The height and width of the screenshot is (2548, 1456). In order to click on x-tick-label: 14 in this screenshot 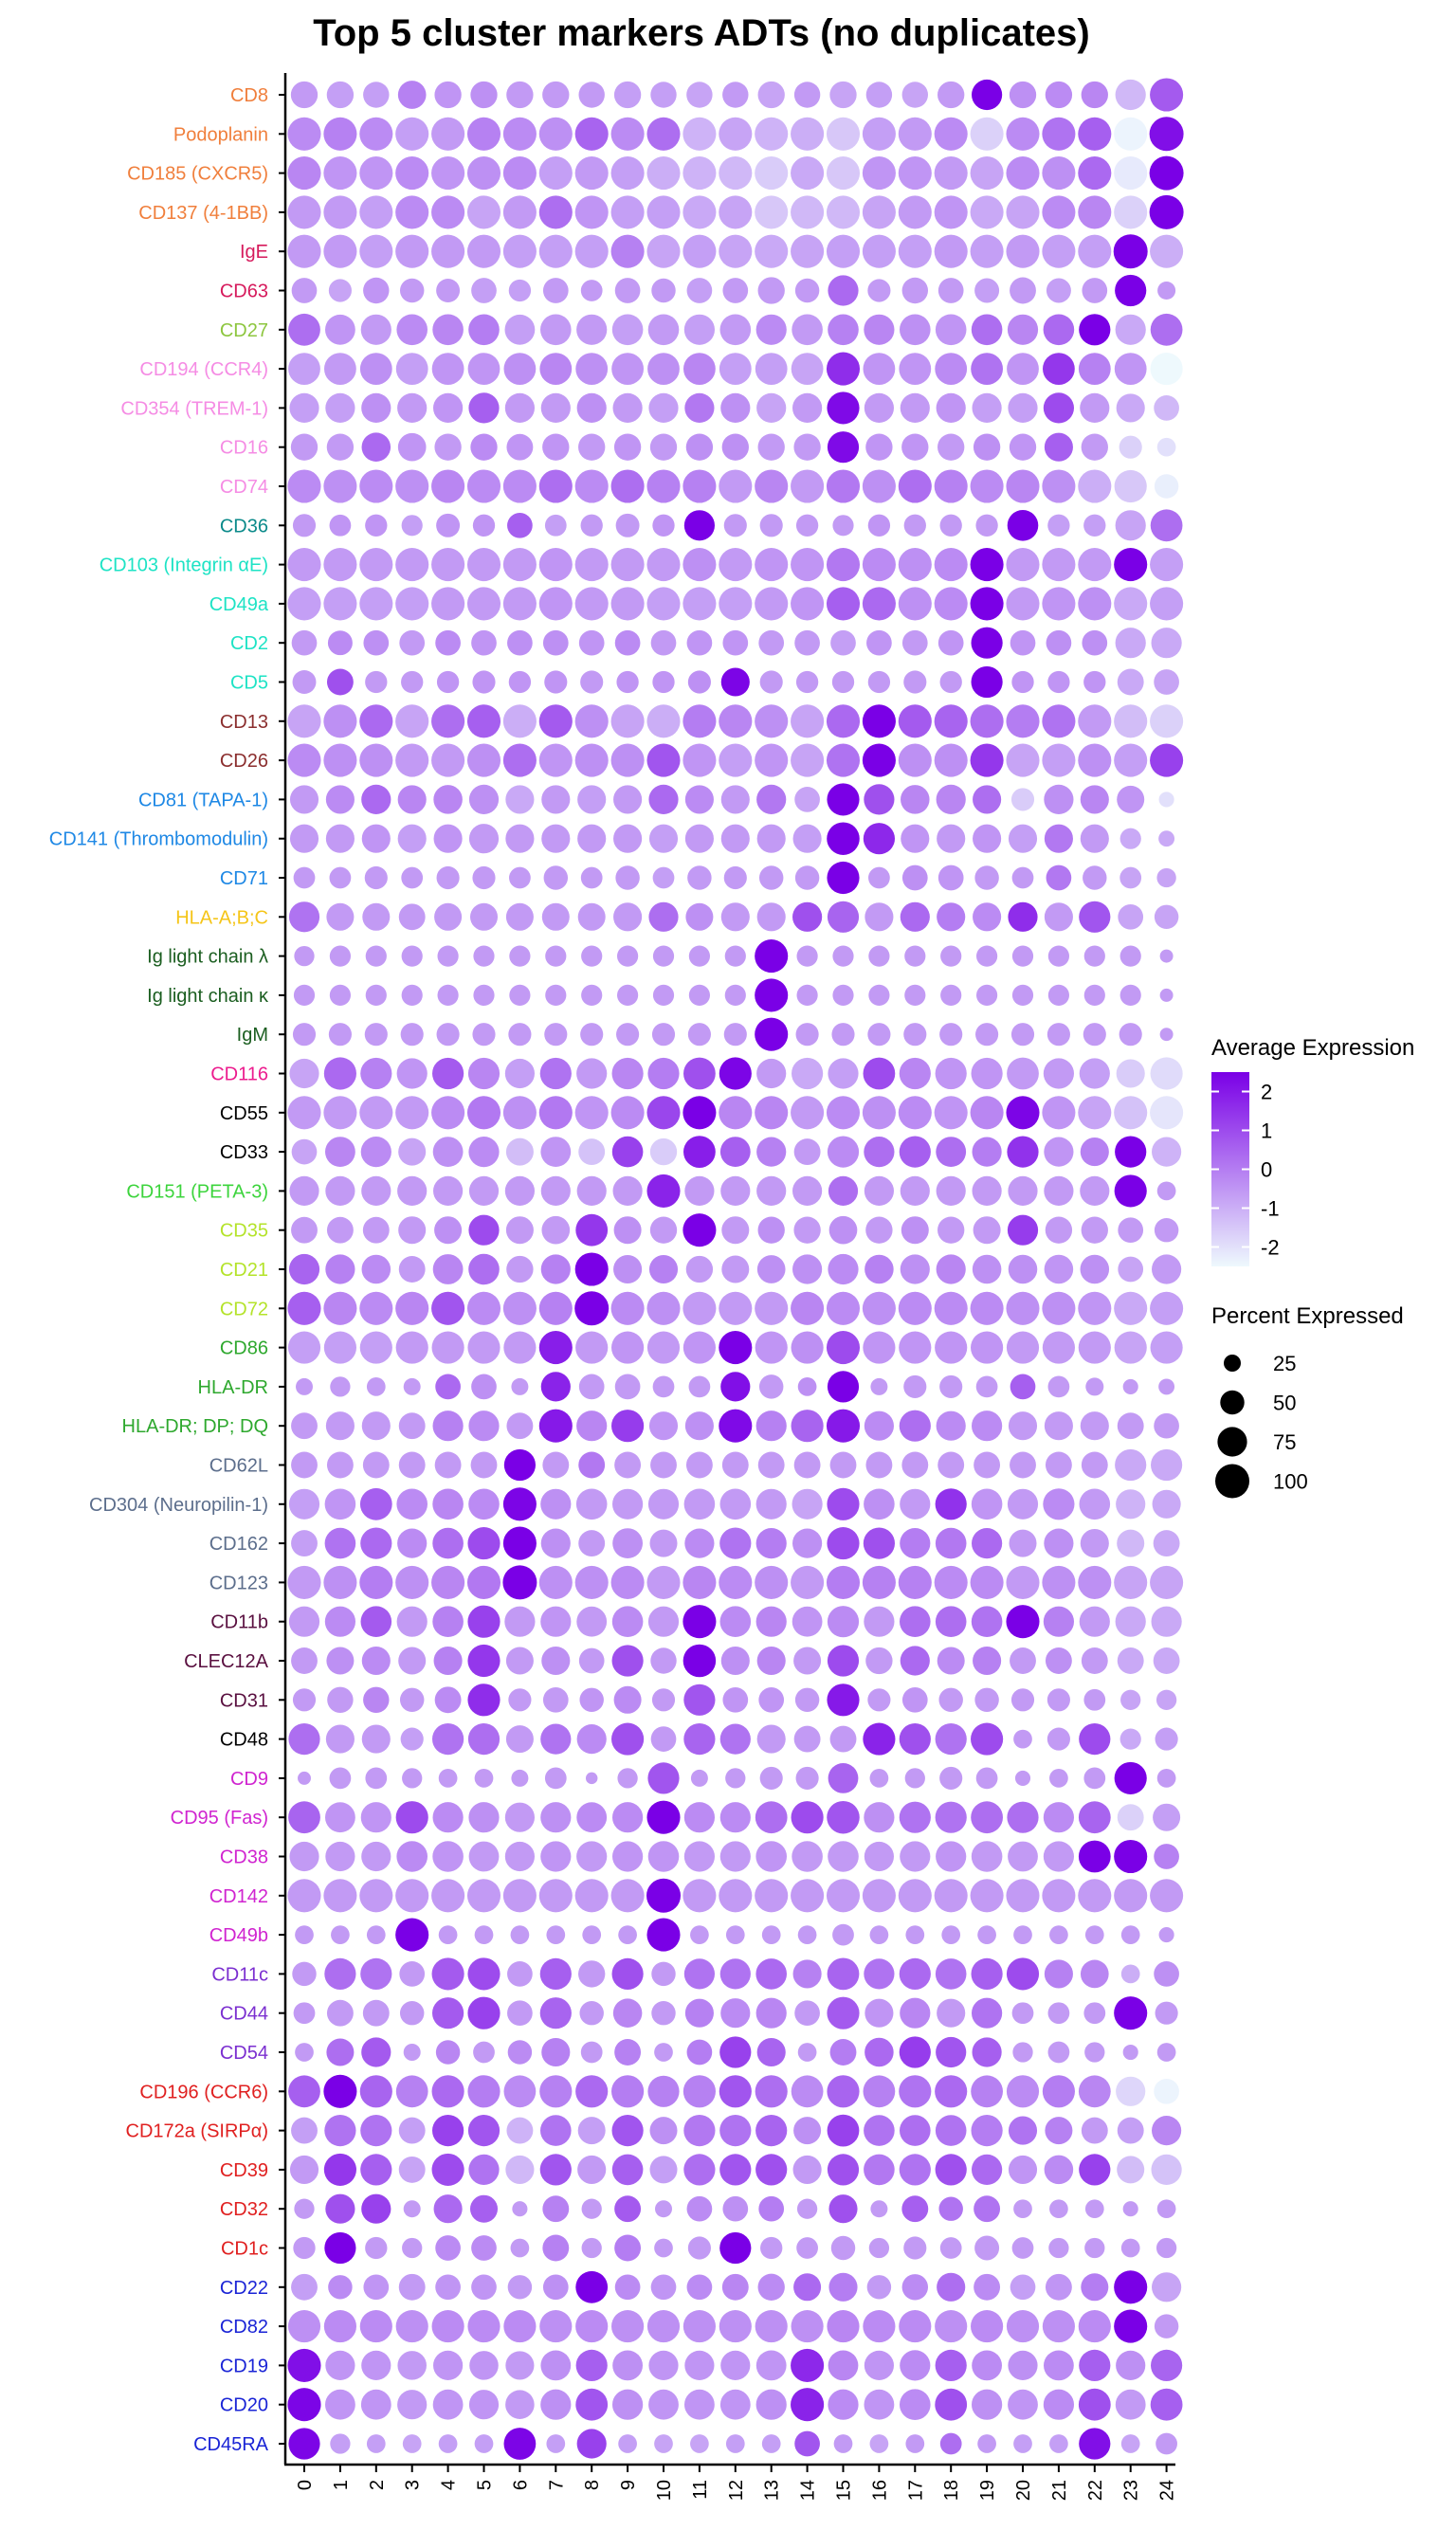, I will do `click(808, 2490)`.